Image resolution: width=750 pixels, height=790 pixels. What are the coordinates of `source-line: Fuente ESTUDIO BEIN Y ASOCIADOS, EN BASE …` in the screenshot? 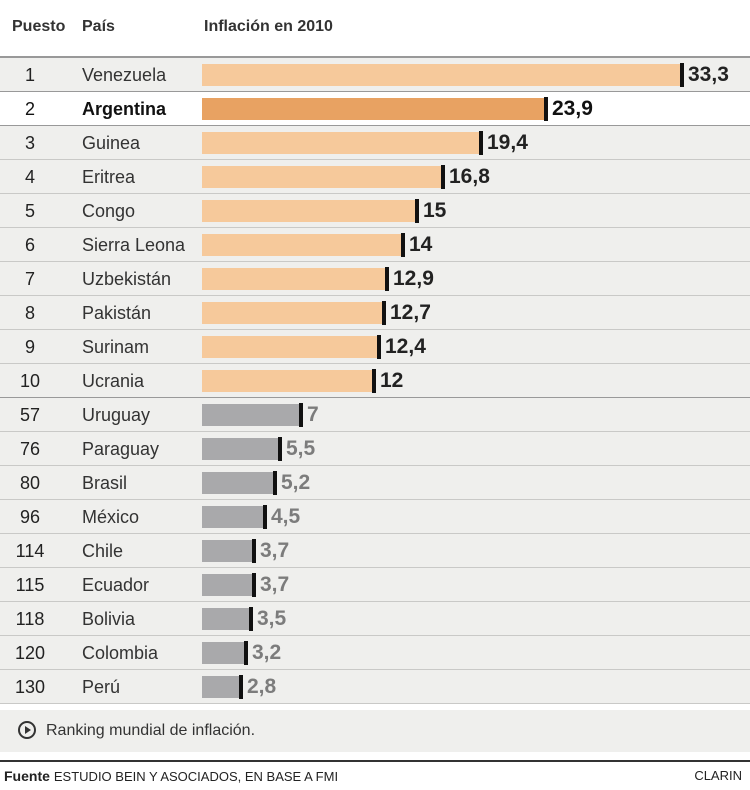 It's located at (171, 776).